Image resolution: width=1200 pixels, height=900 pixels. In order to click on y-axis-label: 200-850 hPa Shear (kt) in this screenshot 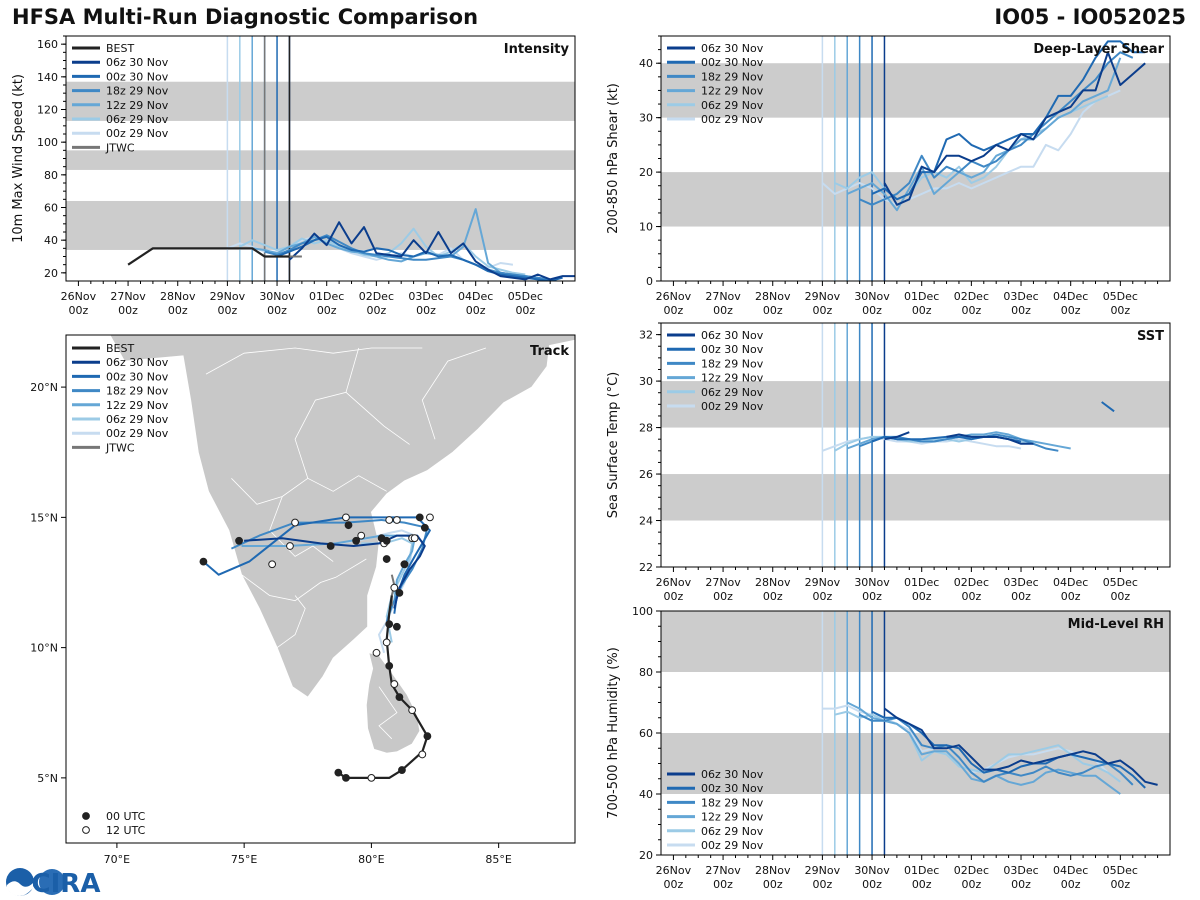, I will do `click(613, 158)`.